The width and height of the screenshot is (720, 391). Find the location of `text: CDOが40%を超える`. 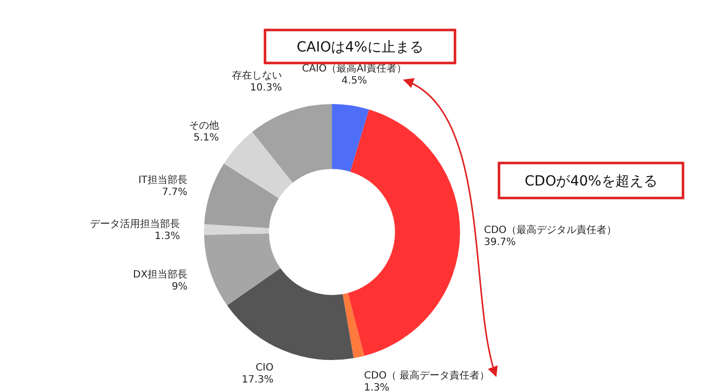

text: CDOが40%を超える is located at coordinates (591, 182).